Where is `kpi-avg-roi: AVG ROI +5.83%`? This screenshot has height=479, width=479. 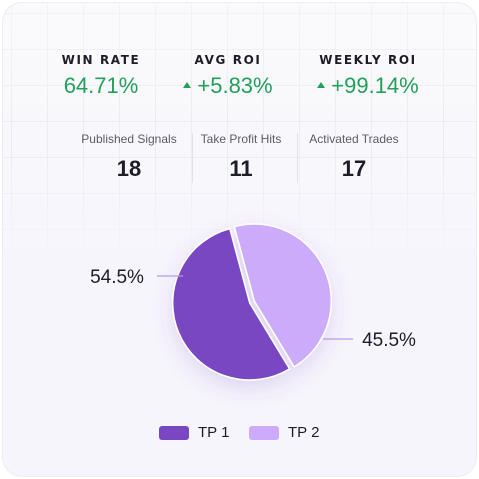 kpi-avg-roi: AVG ROI +5.83% is located at coordinates (228, 75).